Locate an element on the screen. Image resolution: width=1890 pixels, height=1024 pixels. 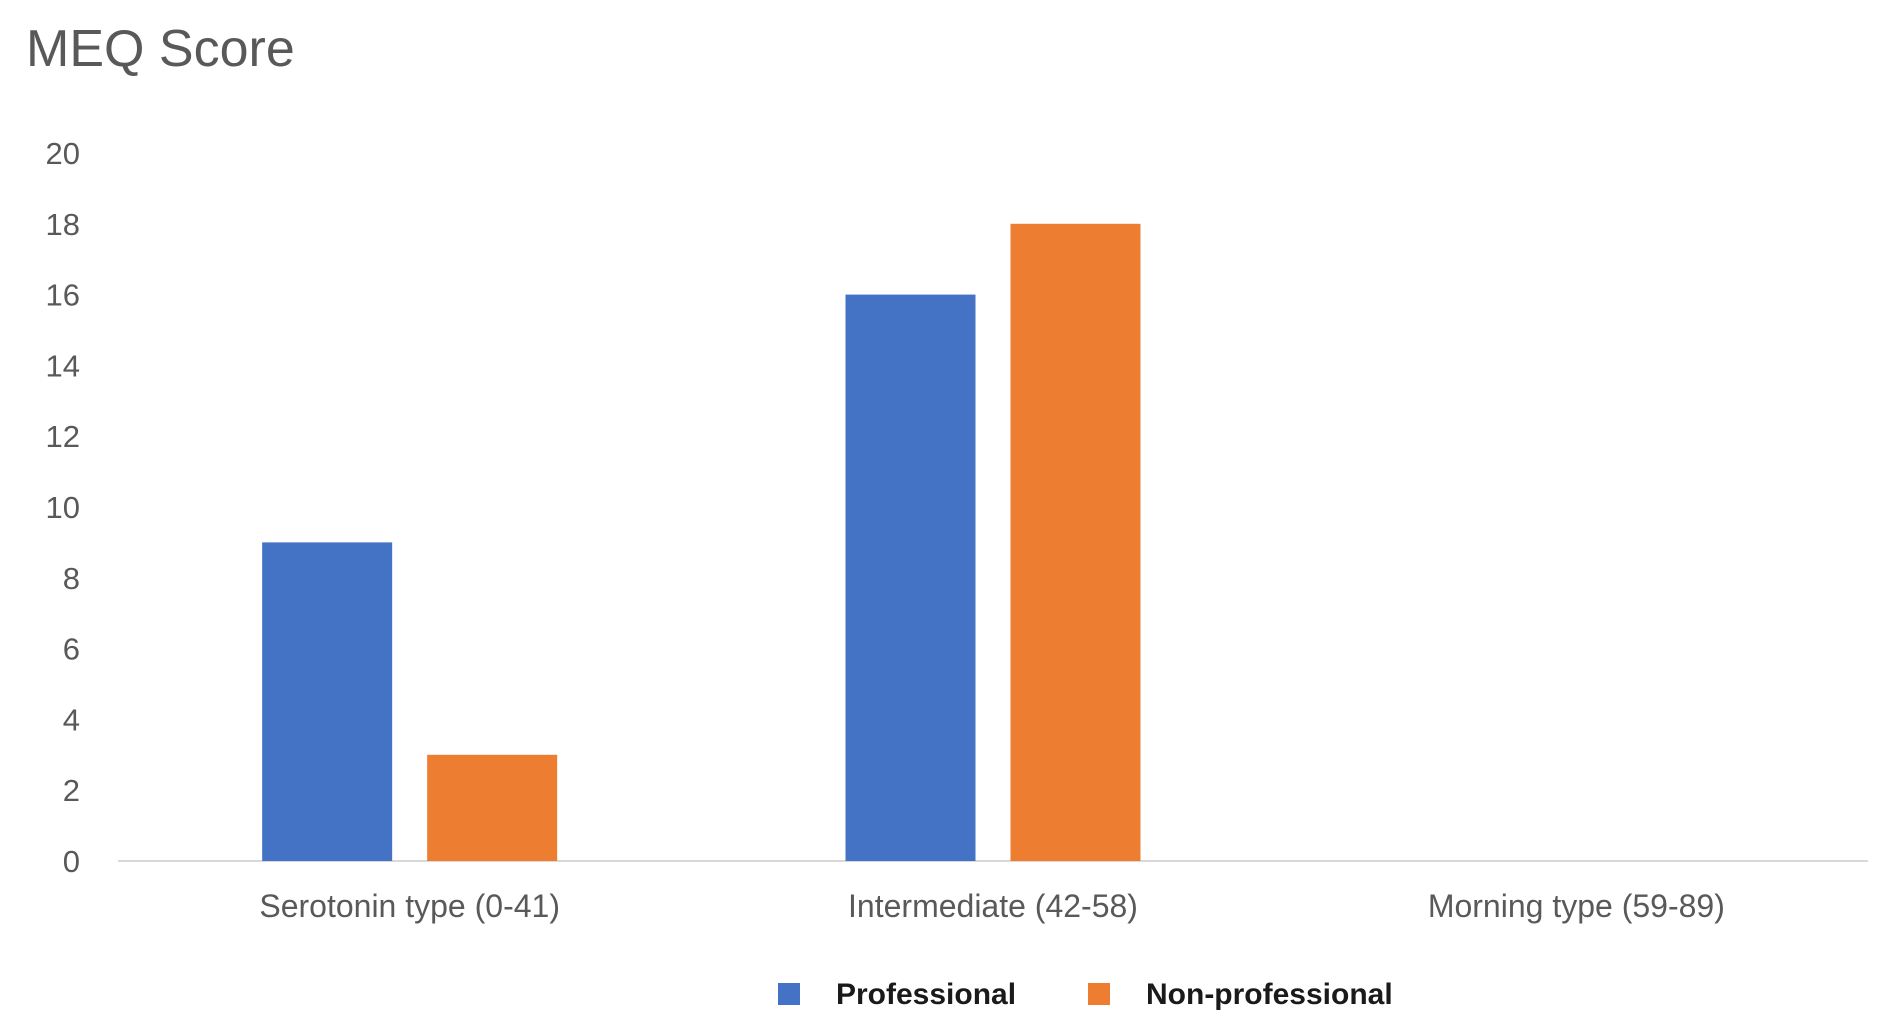
y-tick-label: 12 is located at coordinates (63, 436).